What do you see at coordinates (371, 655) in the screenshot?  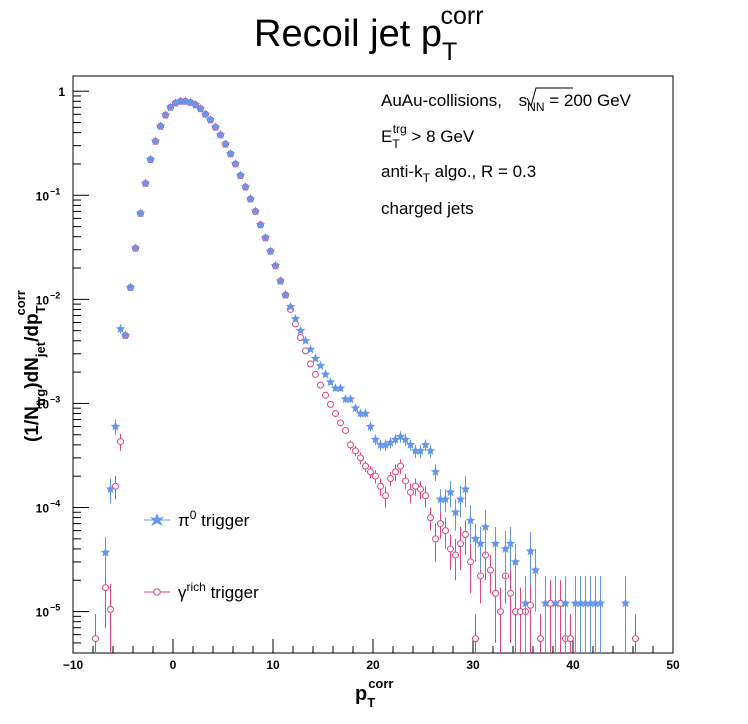 I see `x-axis: −10 0 10 20 30 40 50` at bounding box center [371, 655].